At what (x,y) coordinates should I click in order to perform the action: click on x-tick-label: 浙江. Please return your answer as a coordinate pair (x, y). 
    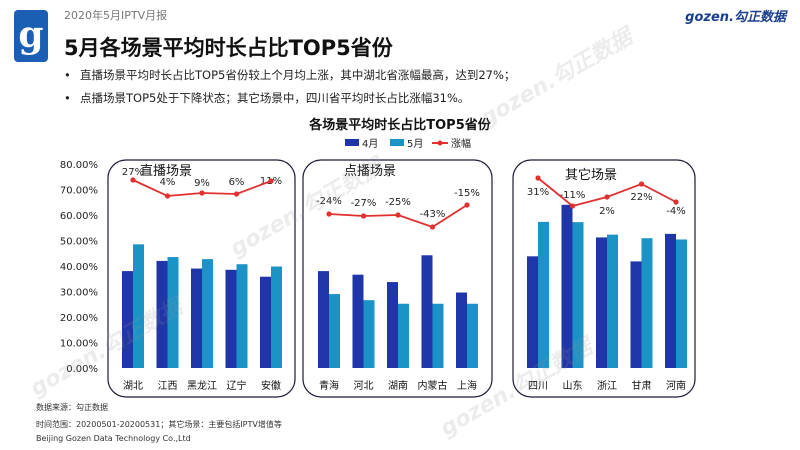
    Looking at the image, I should click on (607, 386).